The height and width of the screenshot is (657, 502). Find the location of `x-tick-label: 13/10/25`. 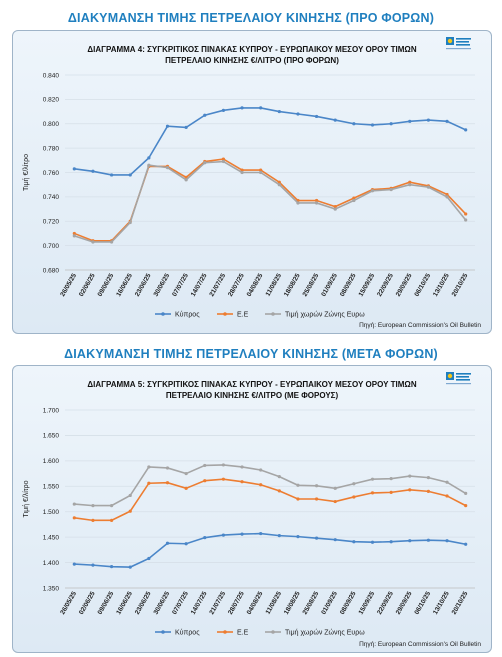

x-tick-label: 13/10/25 is located at coordinates (441, 603).